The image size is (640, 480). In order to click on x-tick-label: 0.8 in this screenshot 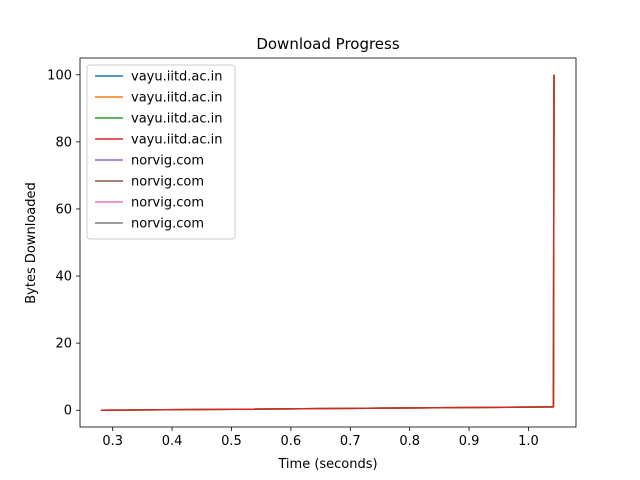, I will do `click(409, 441)`.